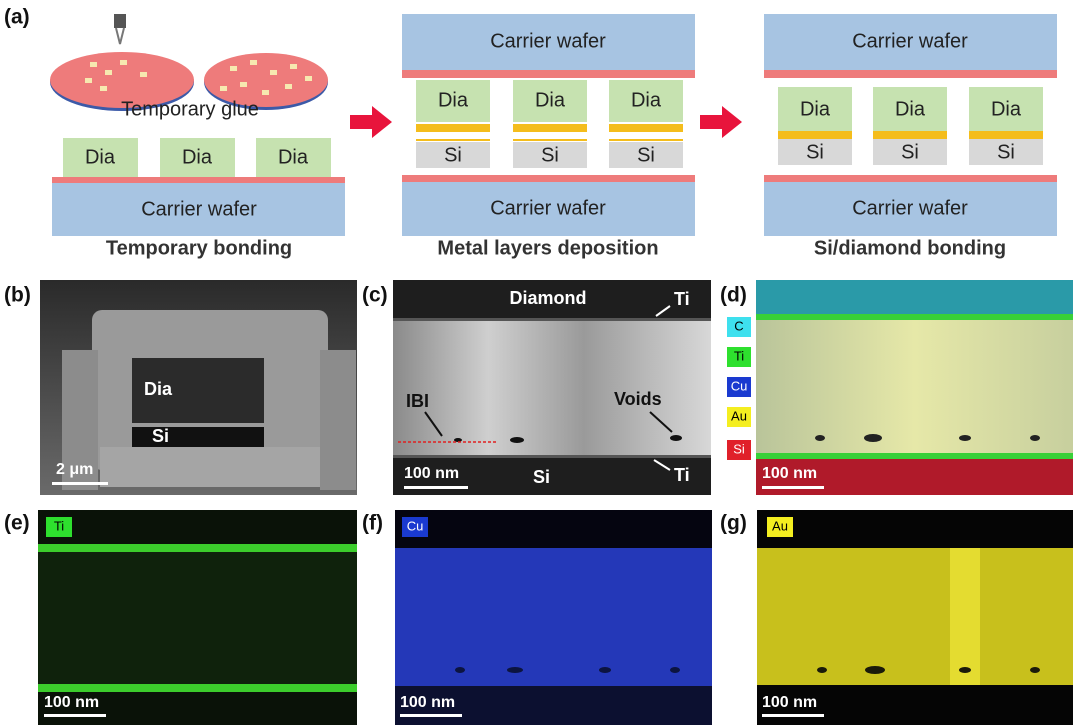 The height and width of the screenshot is (728, 1080). What do you see at coordinates (17, 17) in the screenshot?
I see `panel-label: (a)` at bounding box center [17, 17].